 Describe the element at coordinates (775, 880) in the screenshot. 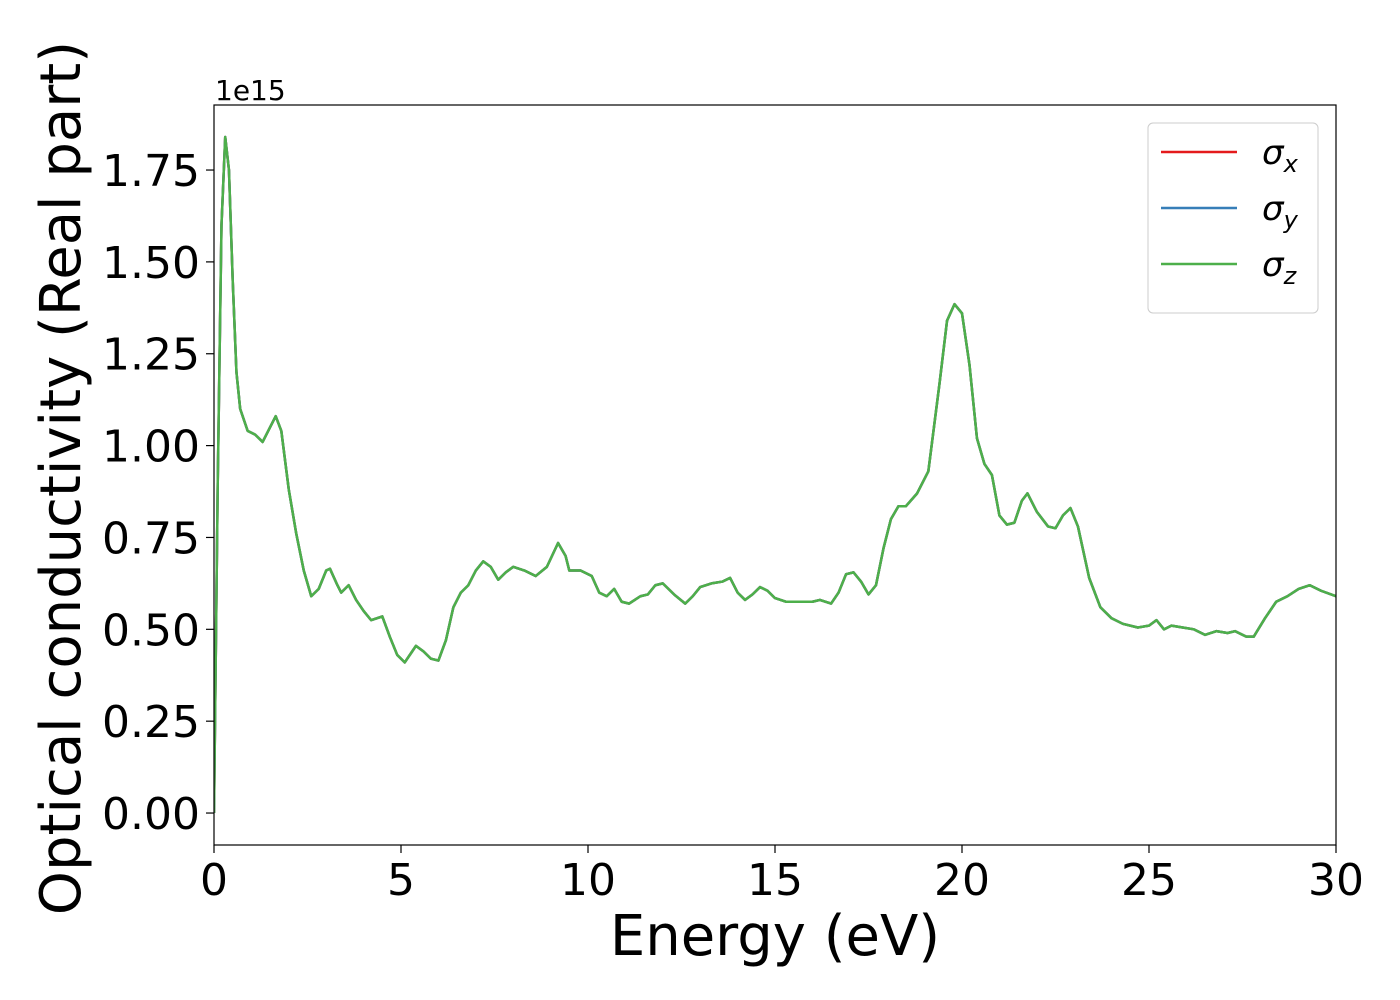

I see `x-tick-label: 15` at that location.